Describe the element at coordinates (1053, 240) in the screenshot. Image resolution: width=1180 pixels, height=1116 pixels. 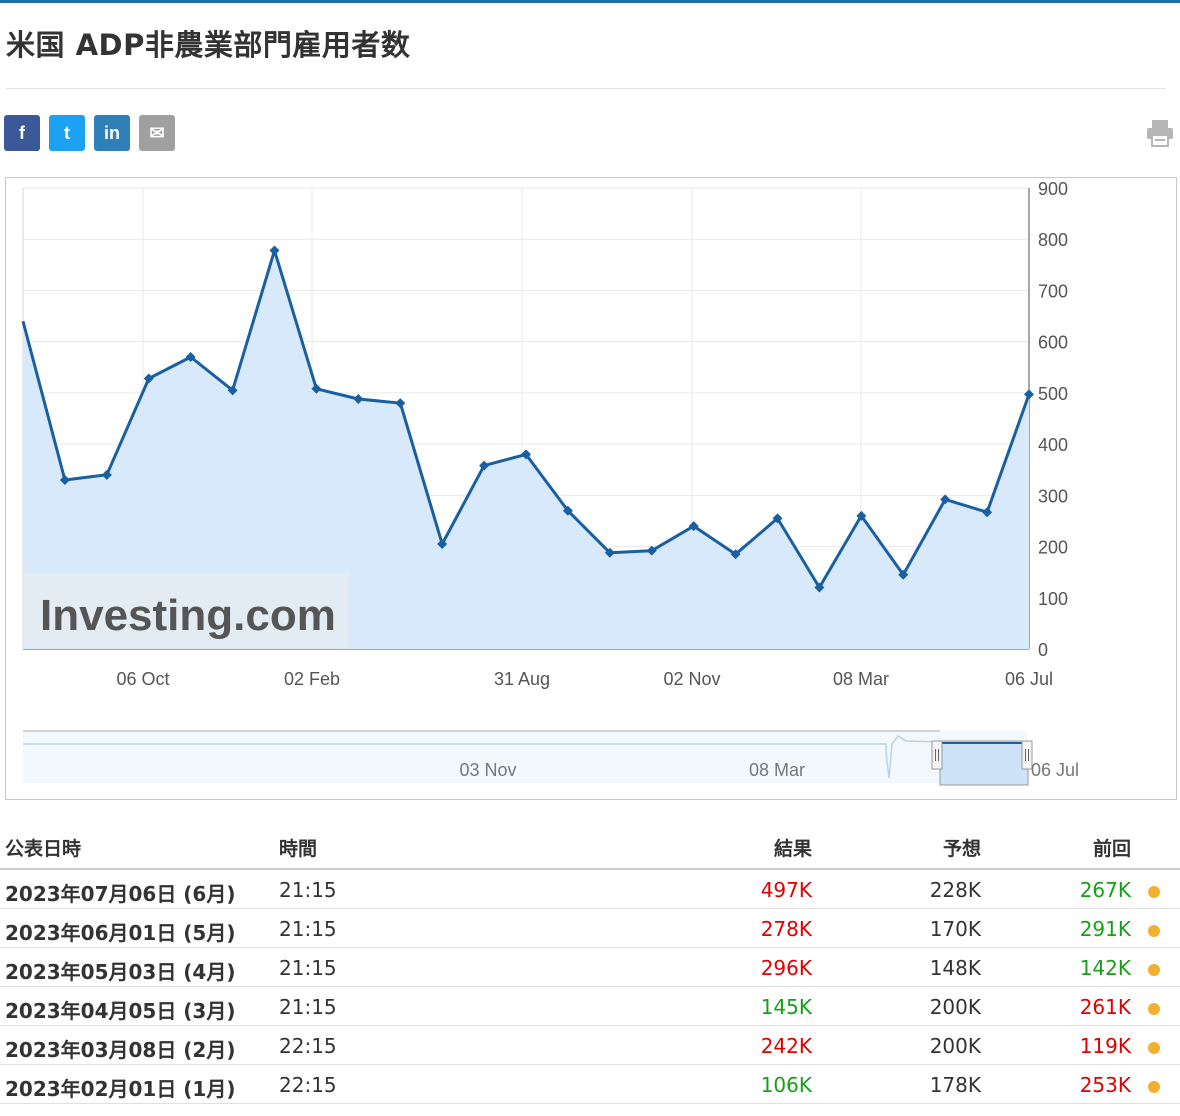
I see `y-tick-label: 800` at that location.